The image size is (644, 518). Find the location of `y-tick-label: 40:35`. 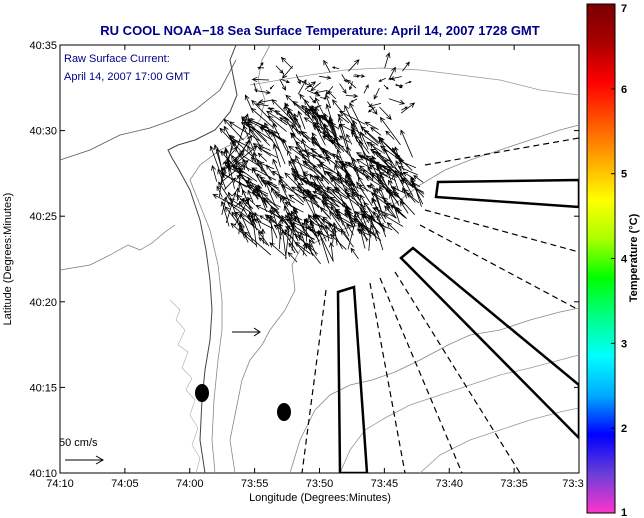

y-tick-label: 40:35 is located at coordinates (43, 46).